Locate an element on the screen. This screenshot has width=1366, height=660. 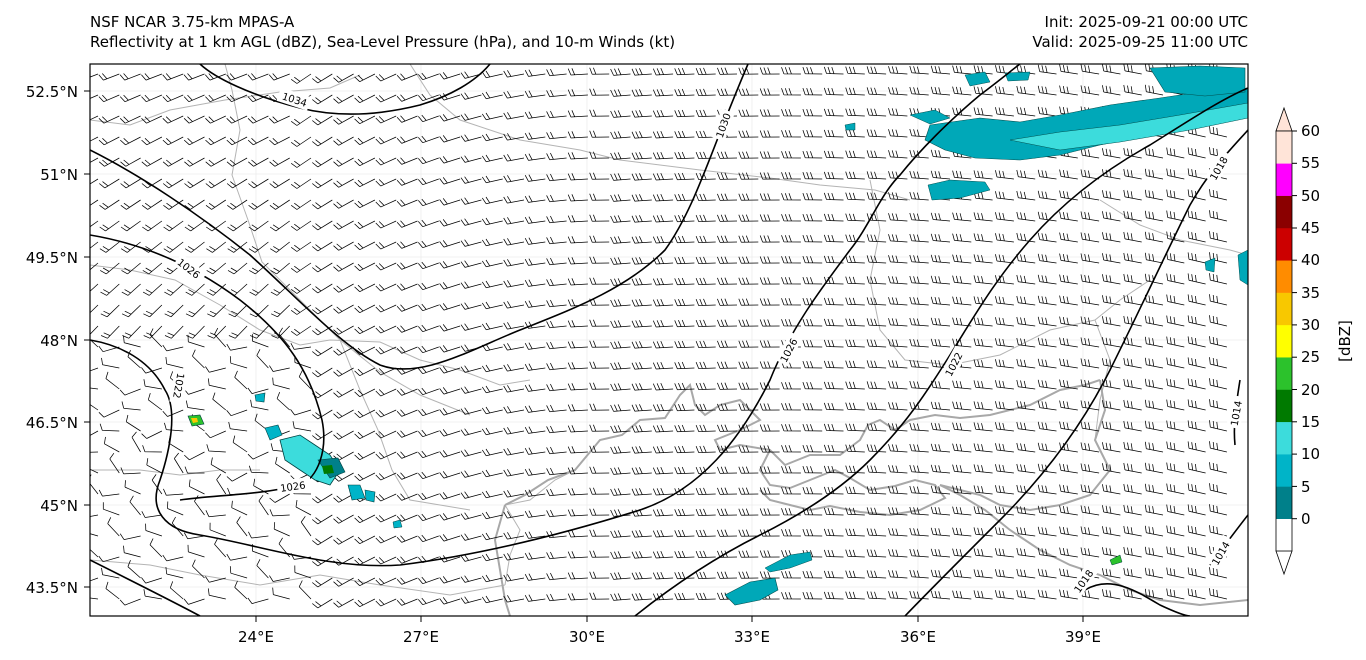
colorbar-swatches is located at coordinates (1284, 341).